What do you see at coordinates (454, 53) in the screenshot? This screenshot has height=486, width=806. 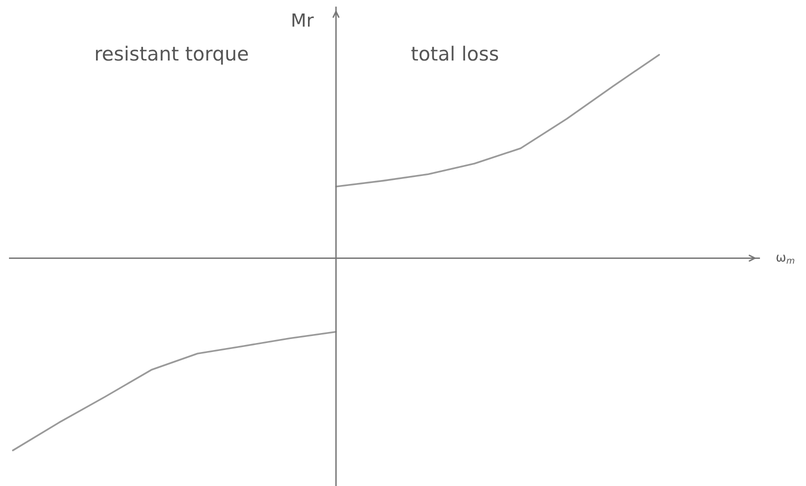 I see `annotation: total loss` at bounding box center [454, 53].